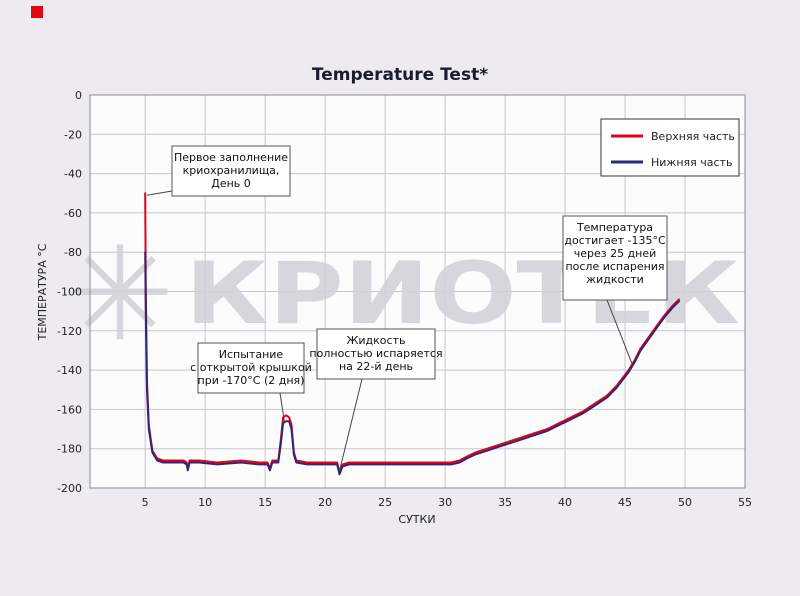 The image size is (800, 596). Describe the element at coordinates (445, 502) in the screenshot. I see `x-tick-label: 30` at that location.